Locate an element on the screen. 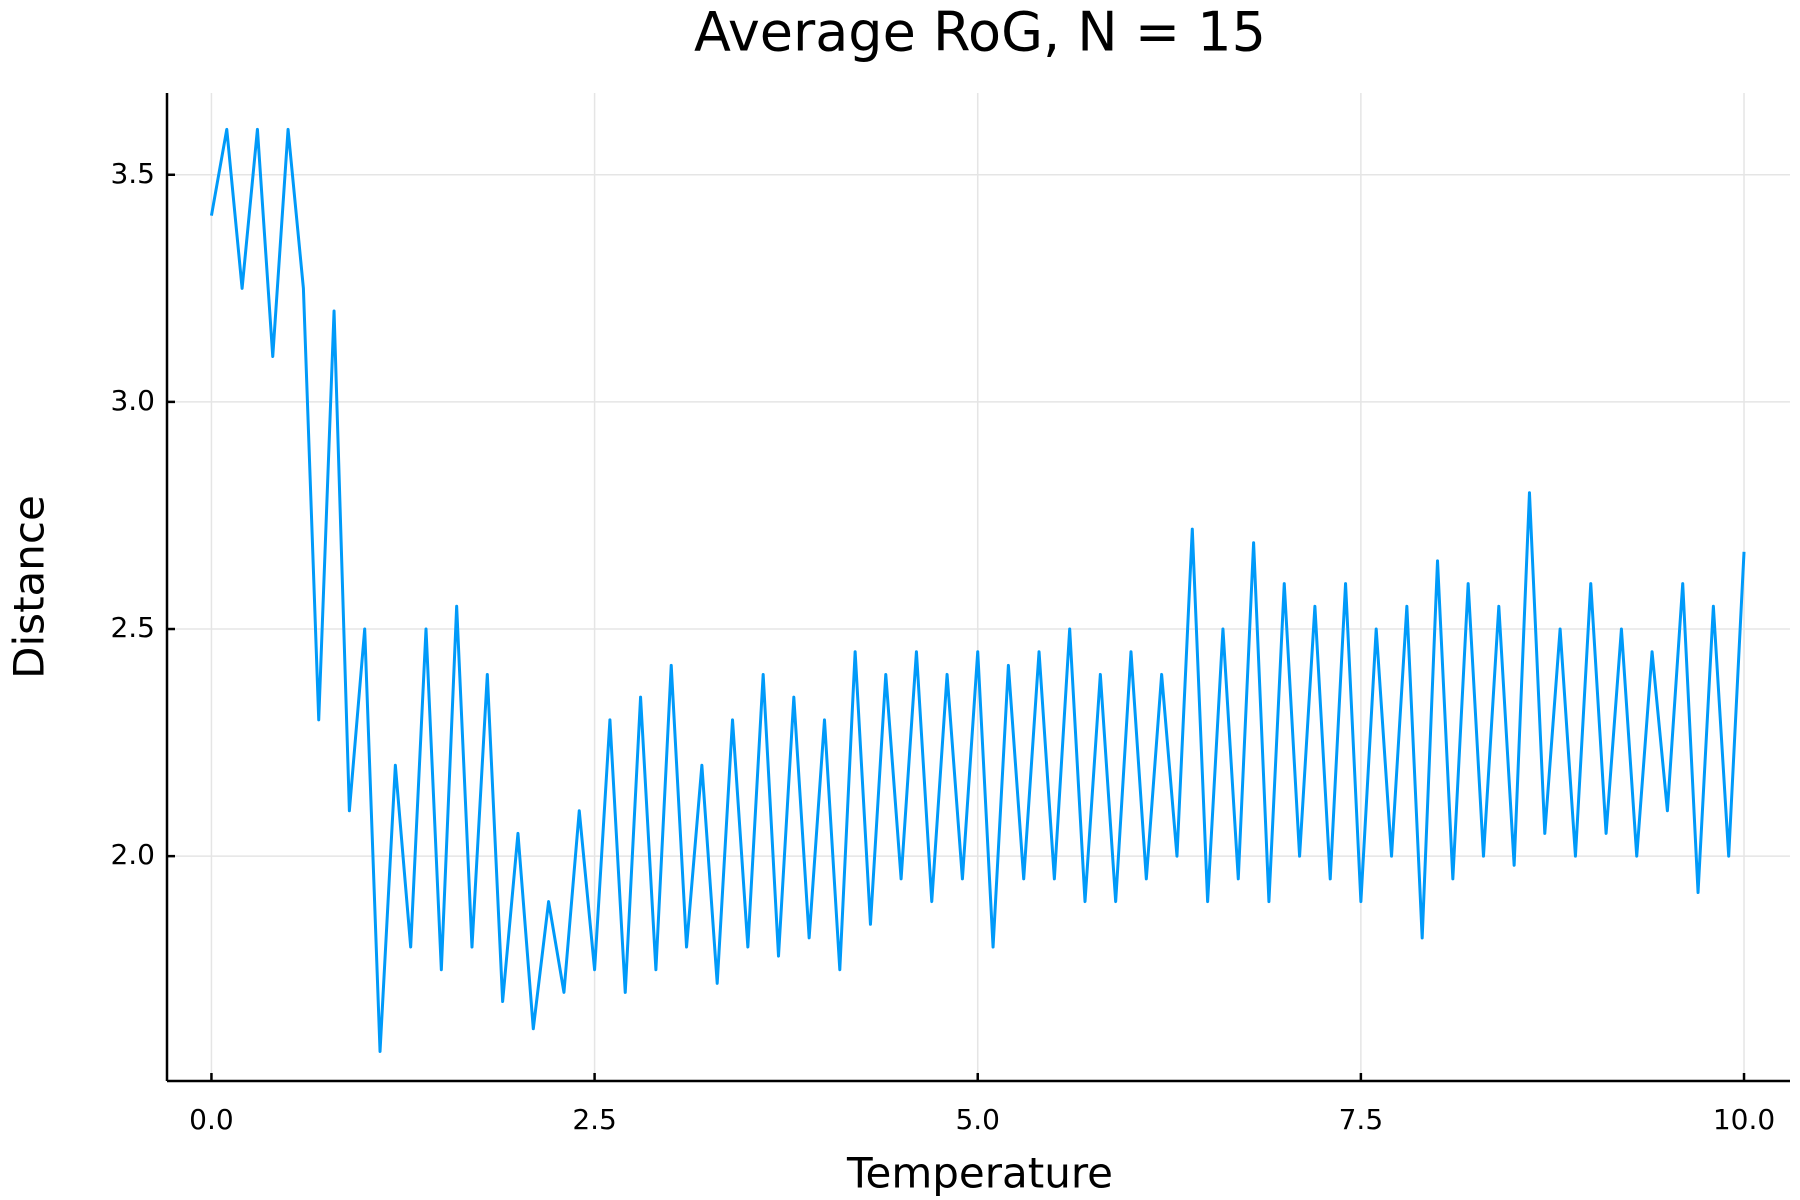 The image size is (1800, 1200). y-tick-label: 3.5 is located at coordinates (132, 173).